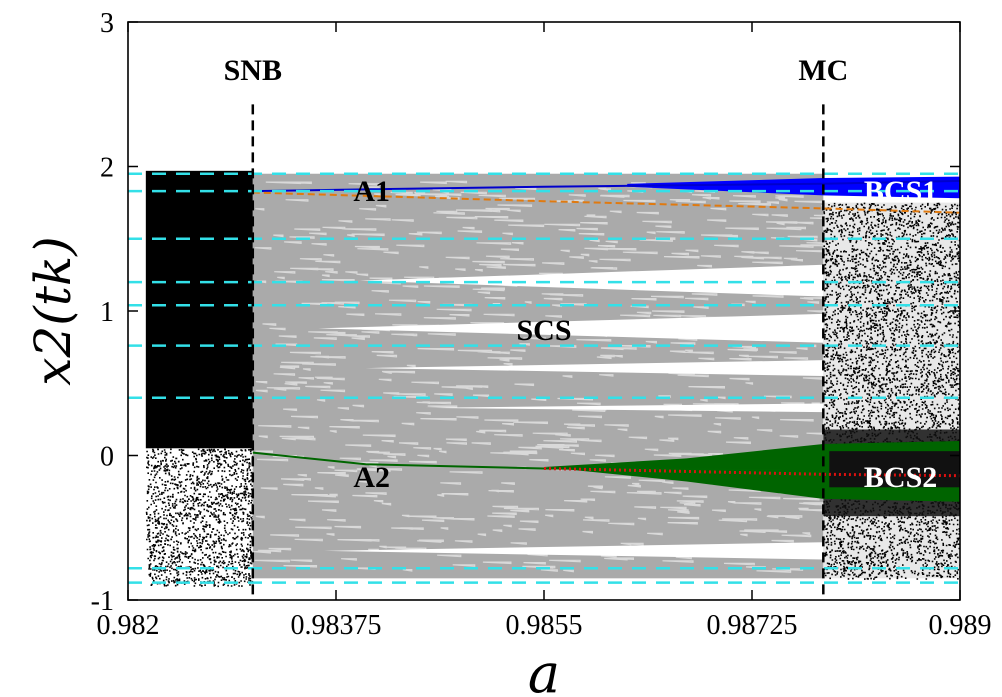 This screenshot has width=1002, height=697. I want to click on series-a1, so click(606, 186).